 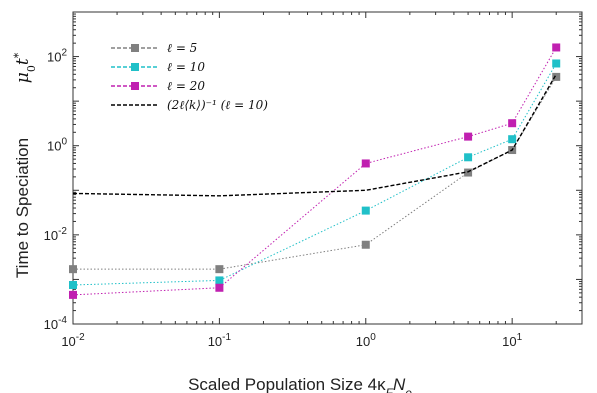 I want to click on x-tick-label: 10⁻¹, so click(x=220, y=340).